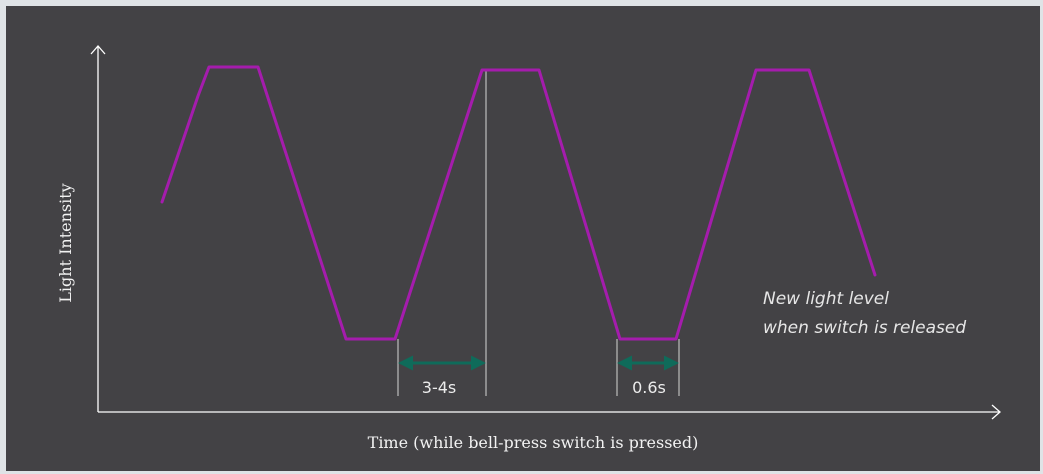 Image resolution: width=1043 pixels, height=474 pixels. What do you see at coordinates (649, 387) in the screenshot?
I see `dwell-duration-label: 0.6s` at bounding box center [649, 387].